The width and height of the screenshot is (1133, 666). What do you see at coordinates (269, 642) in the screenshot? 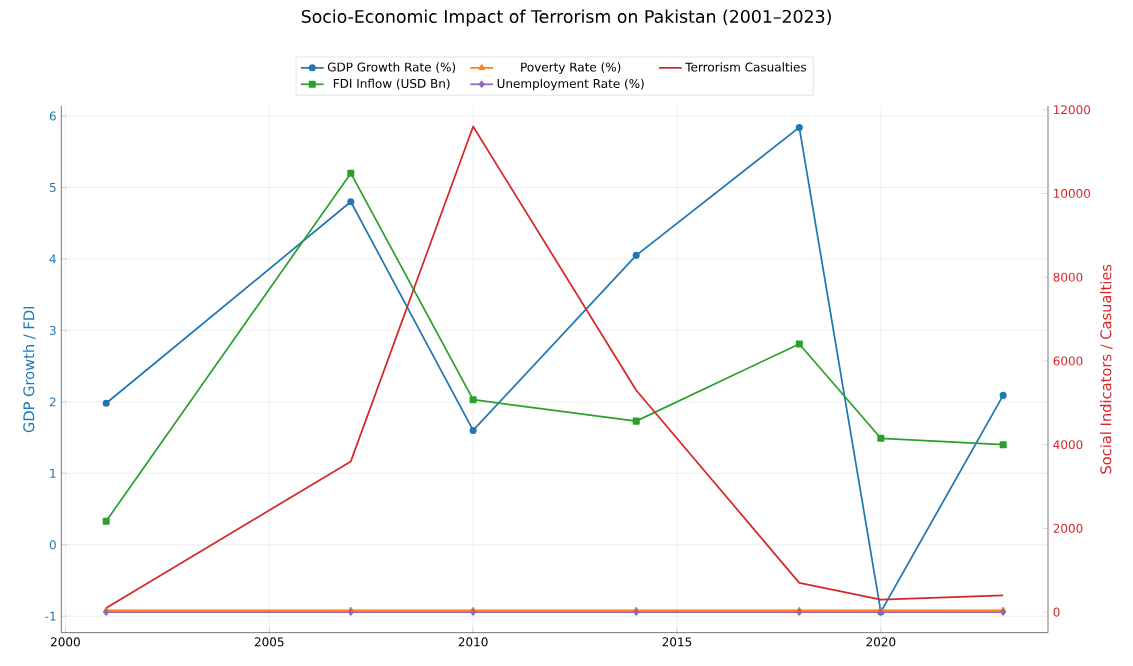
I see `x-tick-label: 2005` at bounding box center [269, 642].